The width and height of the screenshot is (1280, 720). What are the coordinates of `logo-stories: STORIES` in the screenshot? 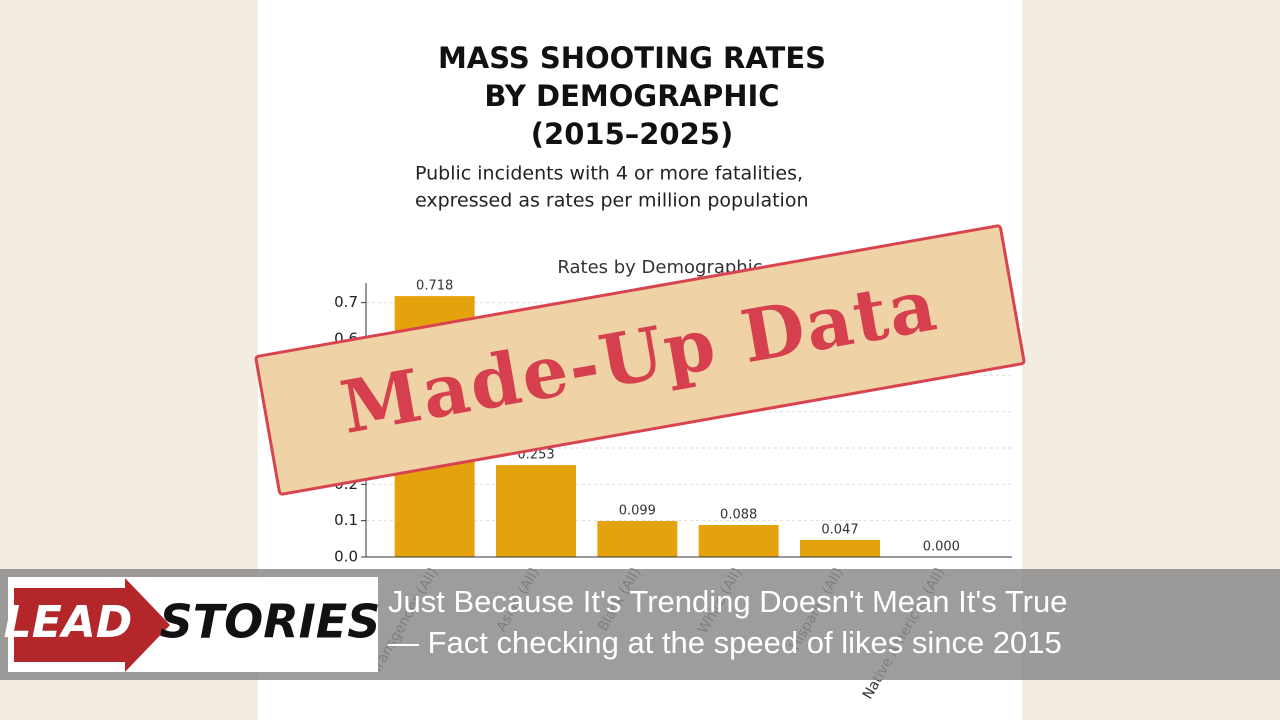 It's located at (270, 622).